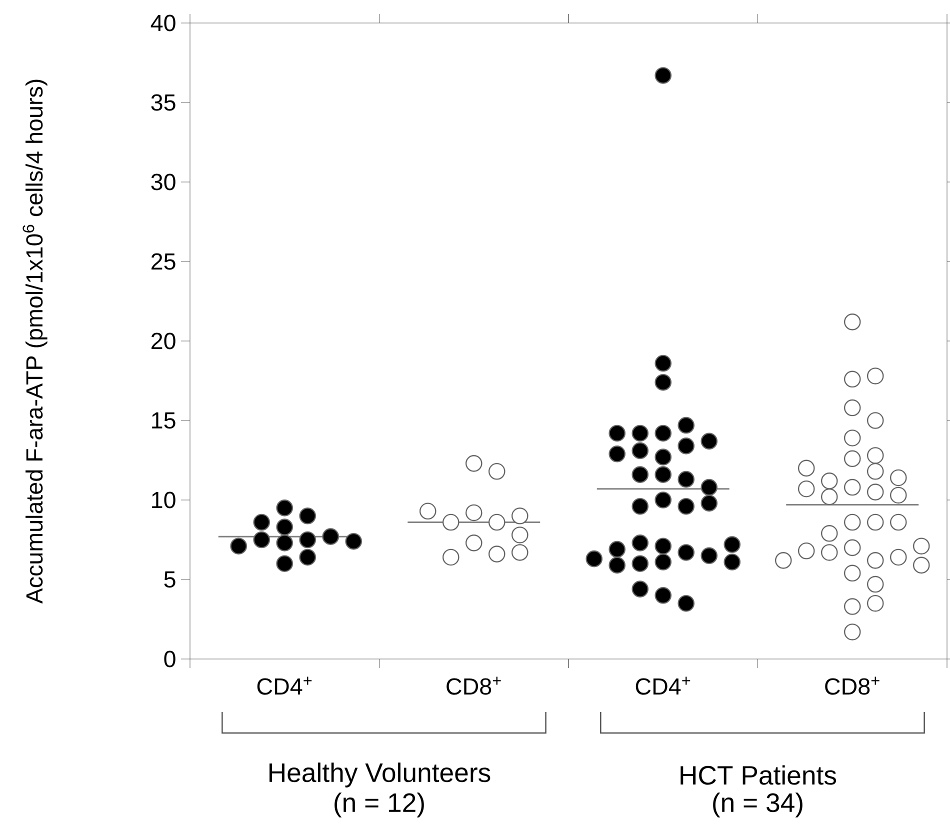 Image resolution: width=950 pixels, height=825 pixels. Describe the element at coordinates (164, 500) in the screenshot. I see `y-tick-label: 10` at that location.